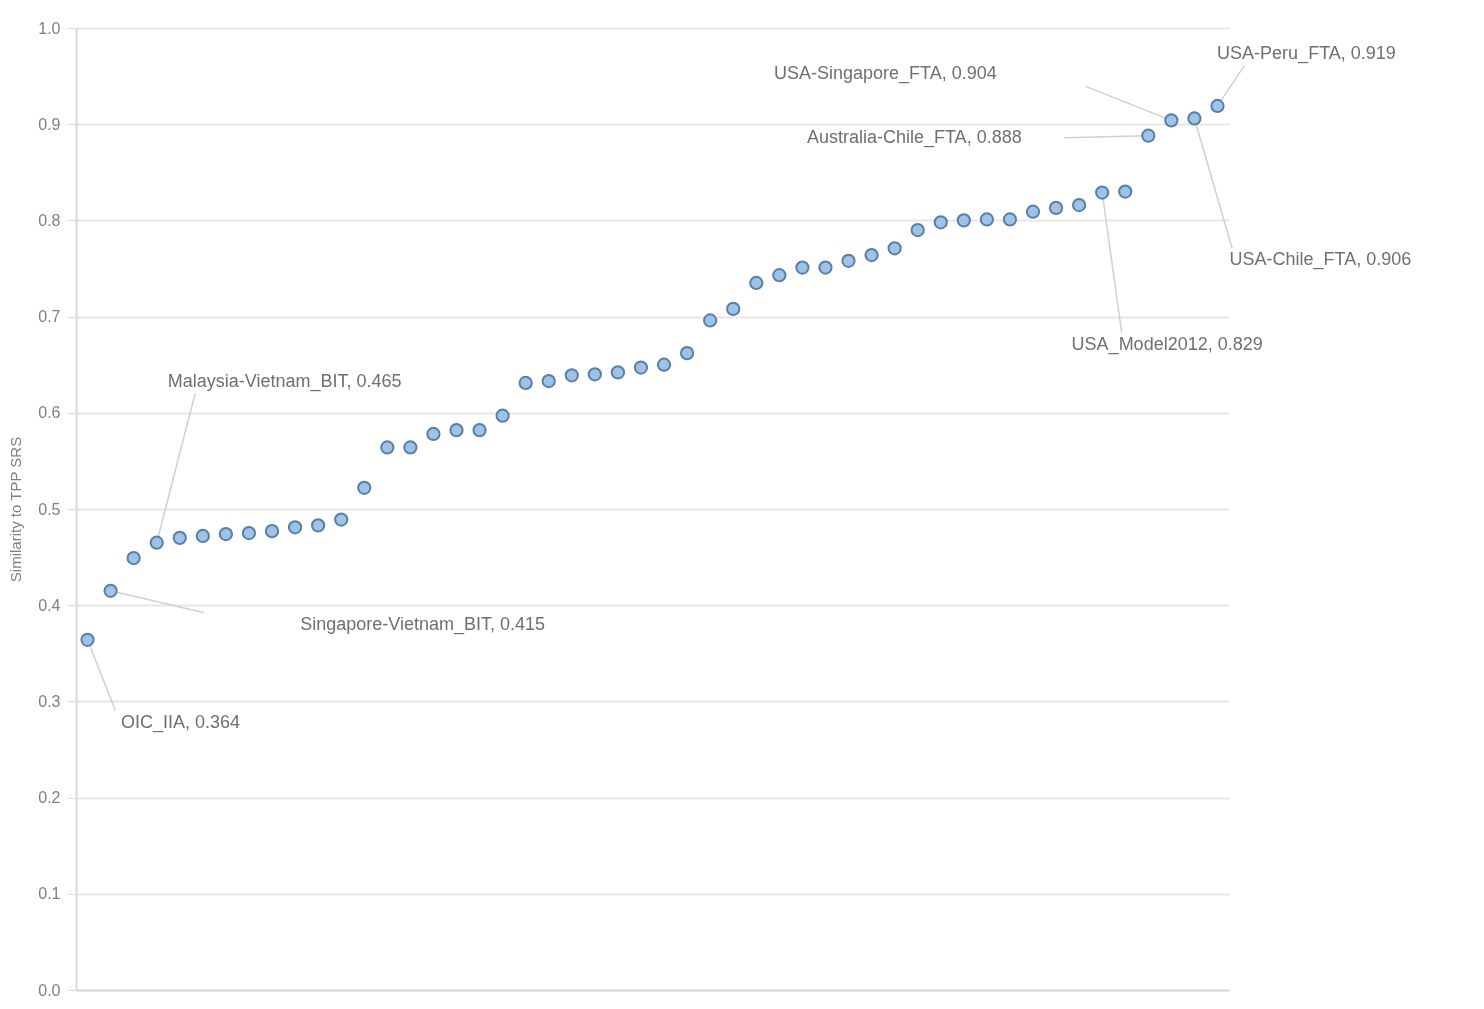 This screenshot has height=1009, width=1484. I want to click on y-tick-label: 0.8, so click(49, 220).